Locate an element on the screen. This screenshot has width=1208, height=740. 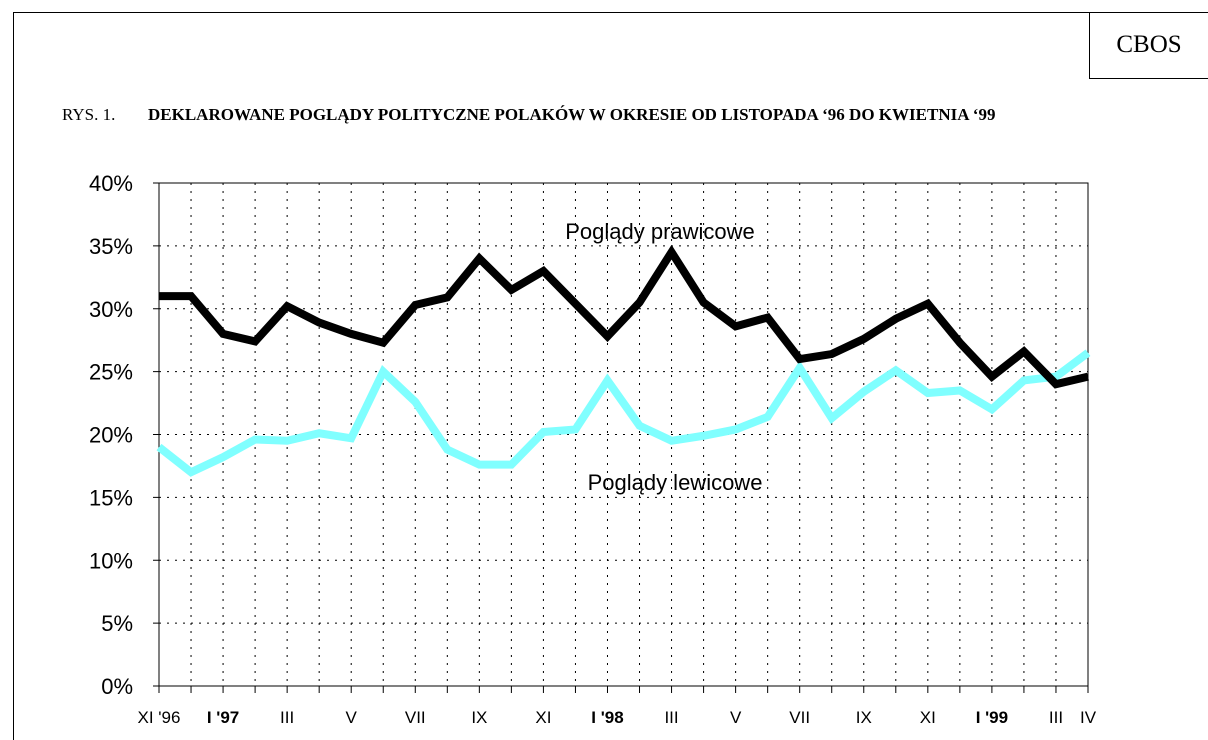
series-label-left-views: Poglądy lewicowe is located at coordinates (675, 482).